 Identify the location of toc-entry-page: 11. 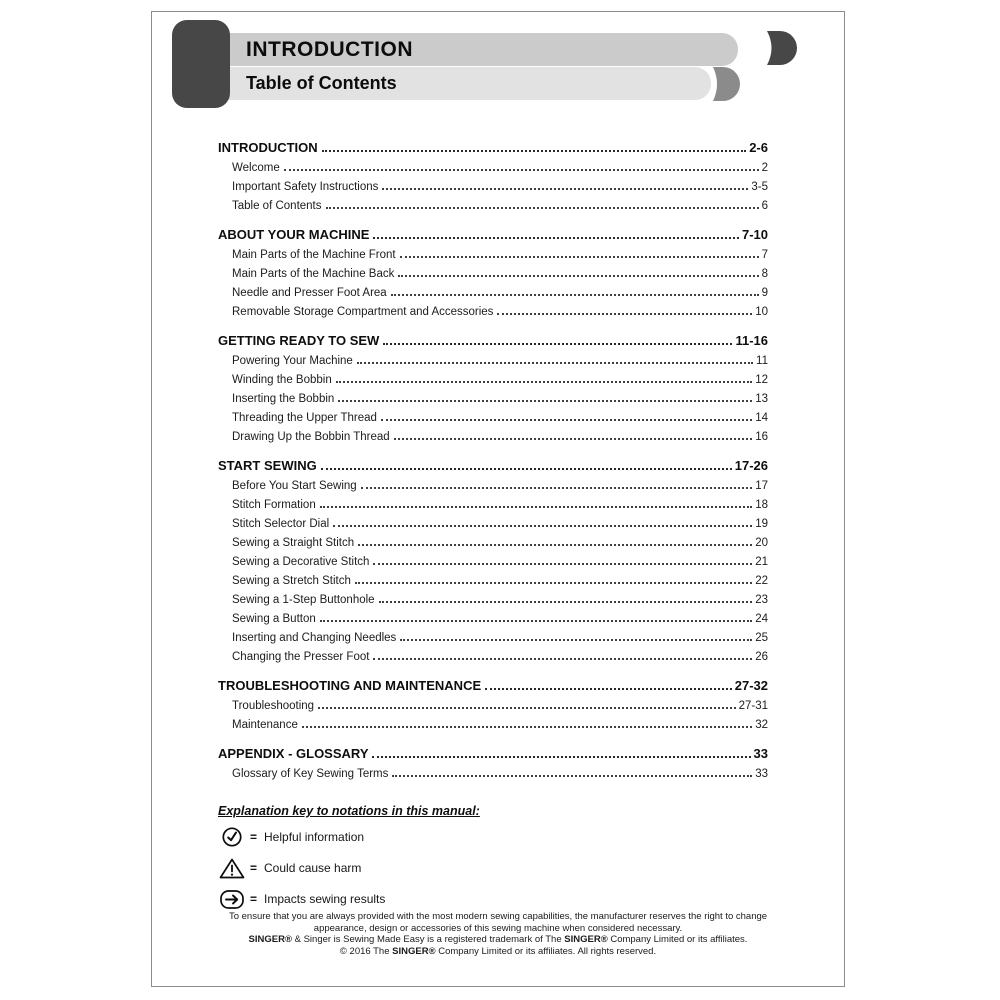
(762, 361).